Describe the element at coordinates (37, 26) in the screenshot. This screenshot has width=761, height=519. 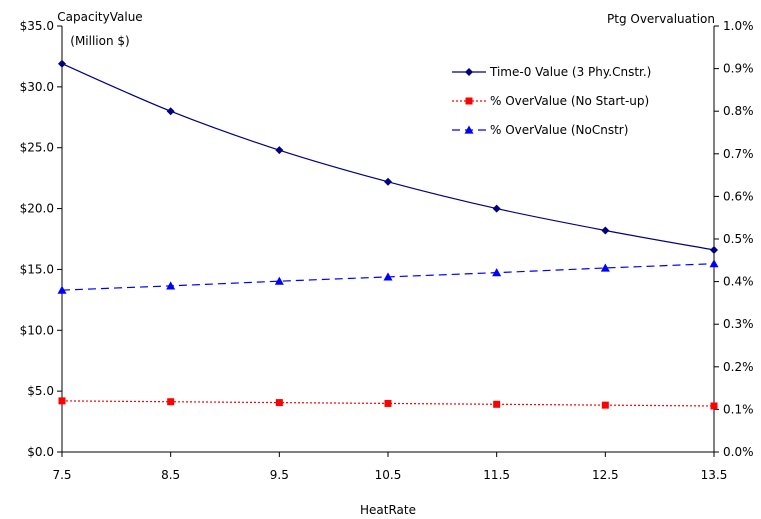
I see `left-y-tick-label: $35.0` at that location.